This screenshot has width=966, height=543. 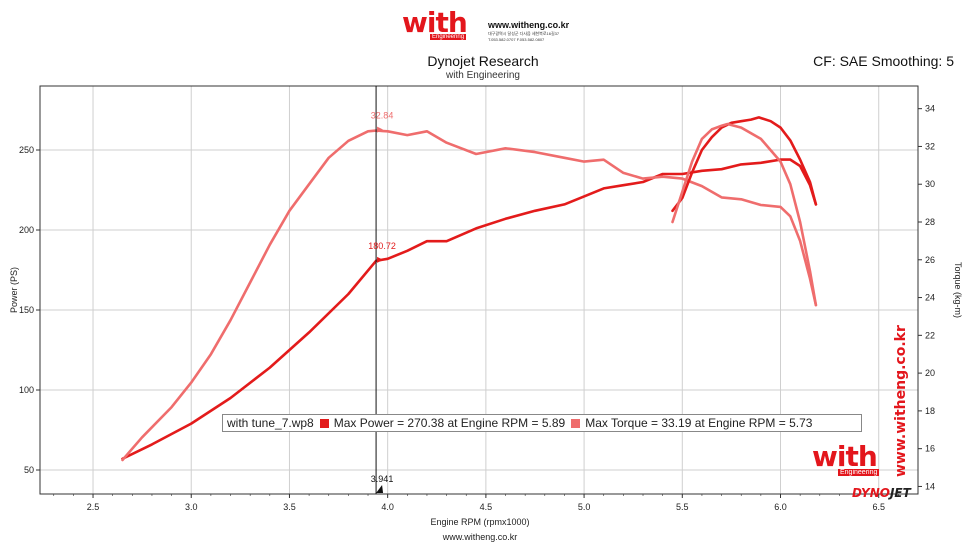 I want to click on watermark-logo-sub-text: Engineering, so click(x=859, y=472).